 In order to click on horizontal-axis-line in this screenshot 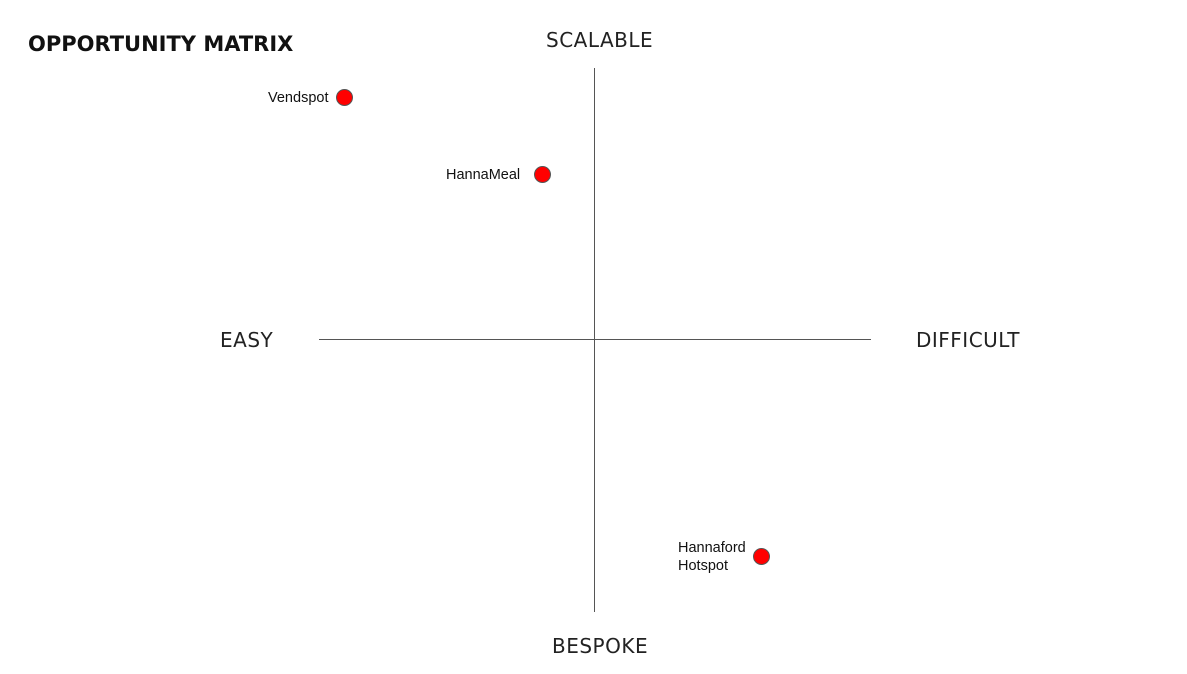, I will do `click(595, 339)`.